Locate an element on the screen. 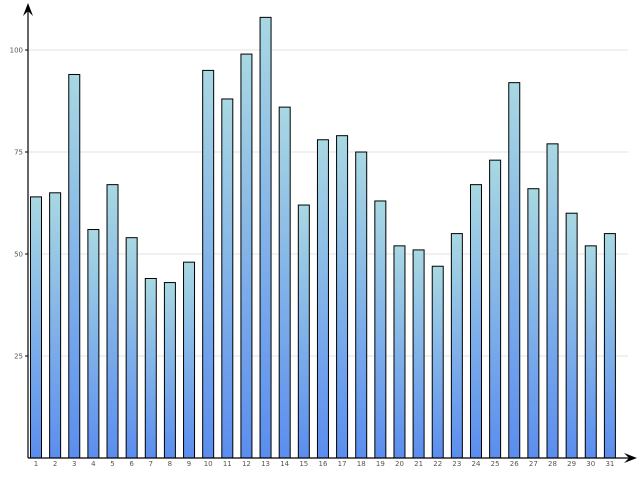 The image size is (640, 480). x-tick-label: 31 is located at coordinates (609, 464).